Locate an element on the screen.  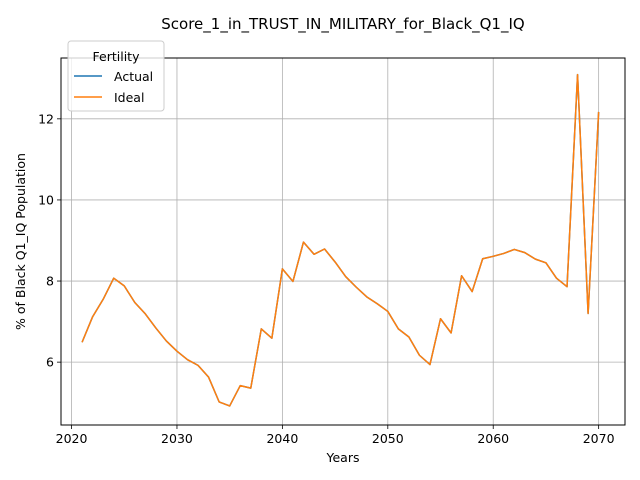
y-axis-label: % of Black Q1_IQ Population is located at coordinates (20, 241).